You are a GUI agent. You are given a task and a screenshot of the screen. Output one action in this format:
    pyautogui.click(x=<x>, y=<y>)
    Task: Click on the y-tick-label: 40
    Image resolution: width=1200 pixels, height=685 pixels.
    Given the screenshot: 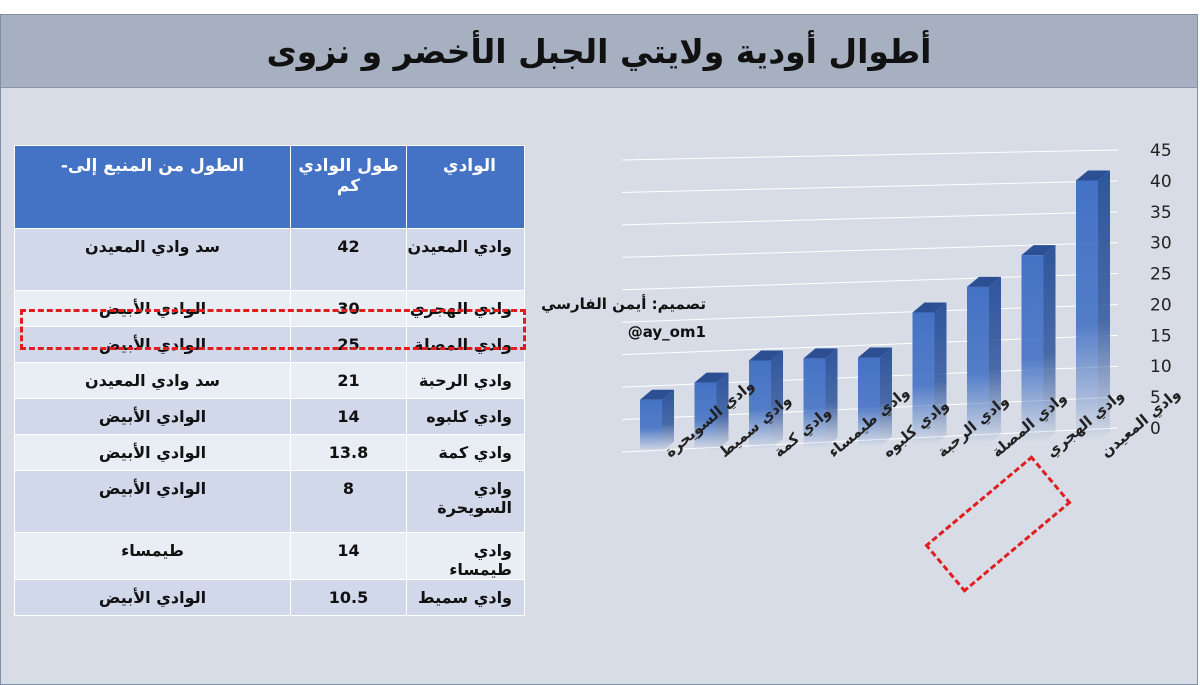 What is the action you would take?
    pyautogui.click(x=1161, y=182)
    